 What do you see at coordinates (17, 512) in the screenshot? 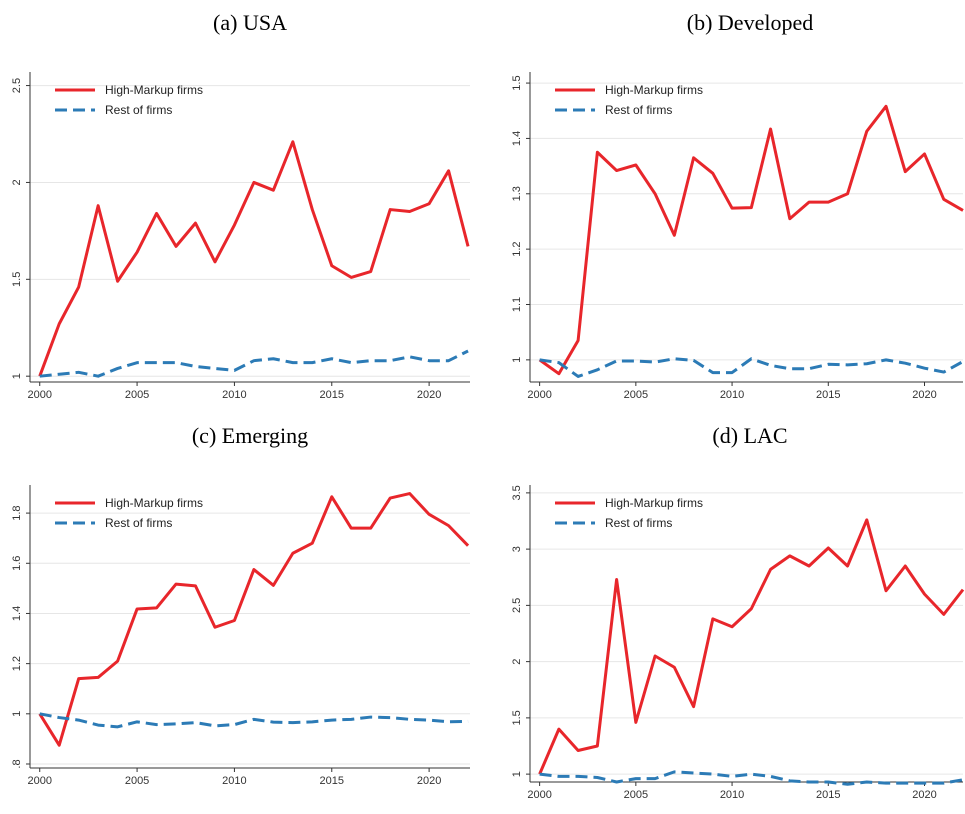
I see `y-tick-label: 1.8` at bounding box center [17, 512].